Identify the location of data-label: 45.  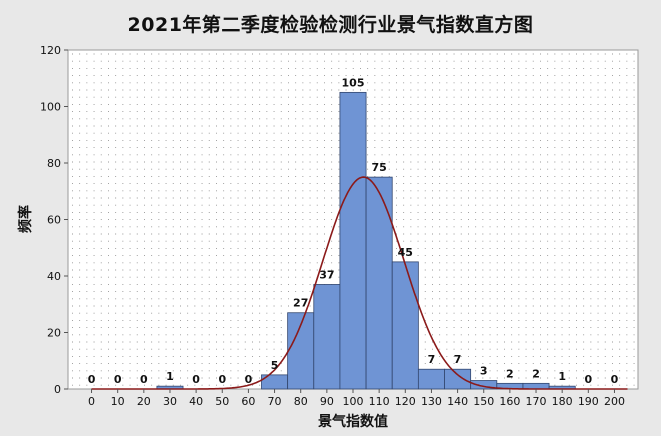
(405, 252).